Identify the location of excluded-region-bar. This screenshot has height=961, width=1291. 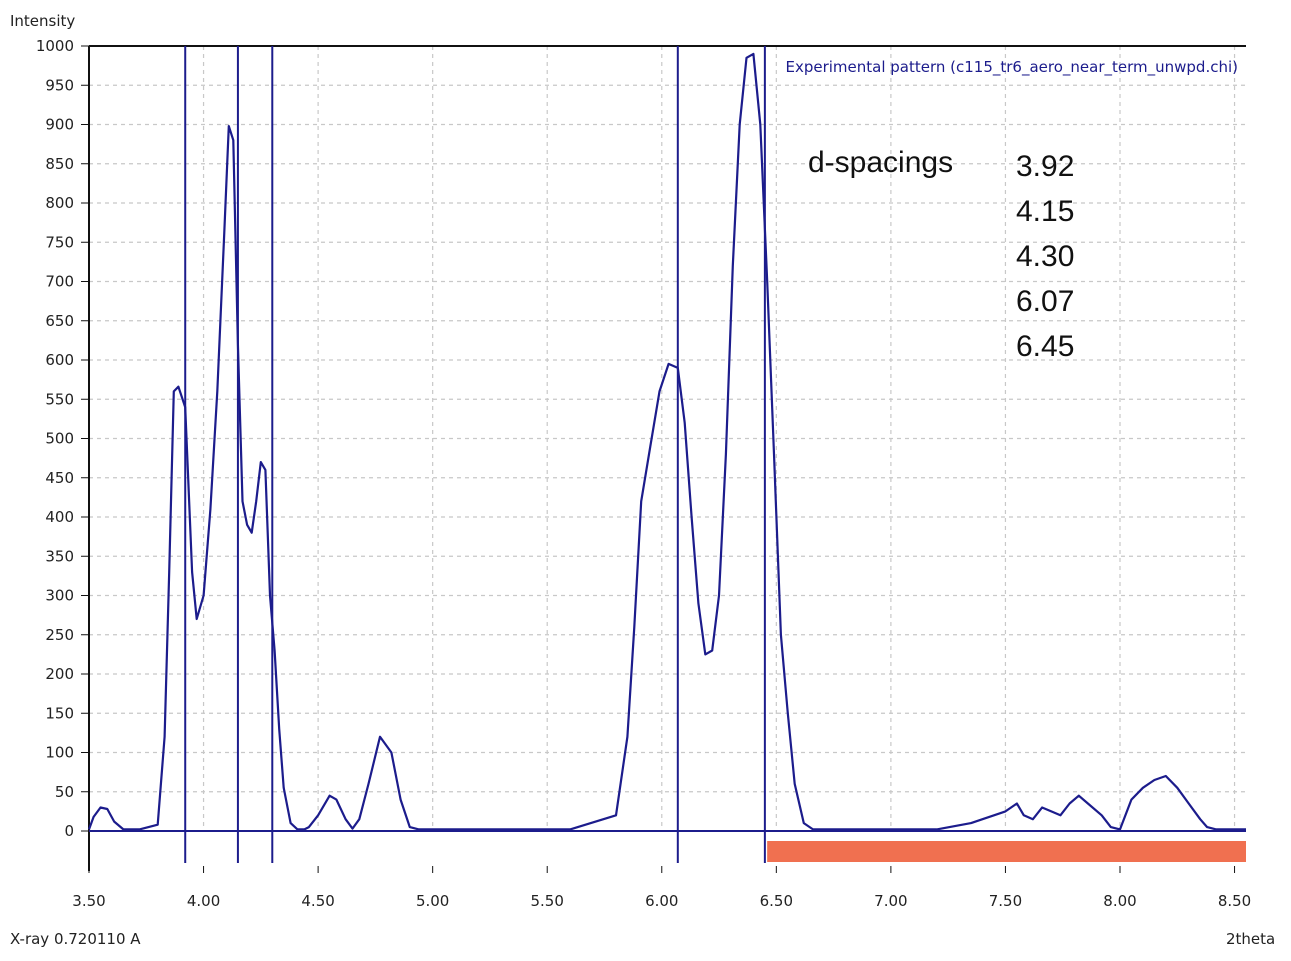
(1006, 851).